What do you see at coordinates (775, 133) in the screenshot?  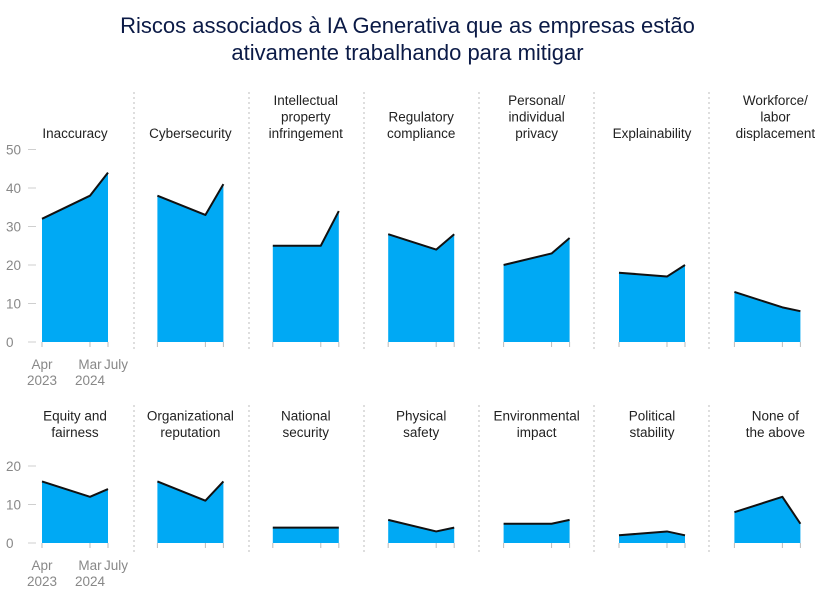 I see `panel-title: displacement` at bounding box center [775, 133].